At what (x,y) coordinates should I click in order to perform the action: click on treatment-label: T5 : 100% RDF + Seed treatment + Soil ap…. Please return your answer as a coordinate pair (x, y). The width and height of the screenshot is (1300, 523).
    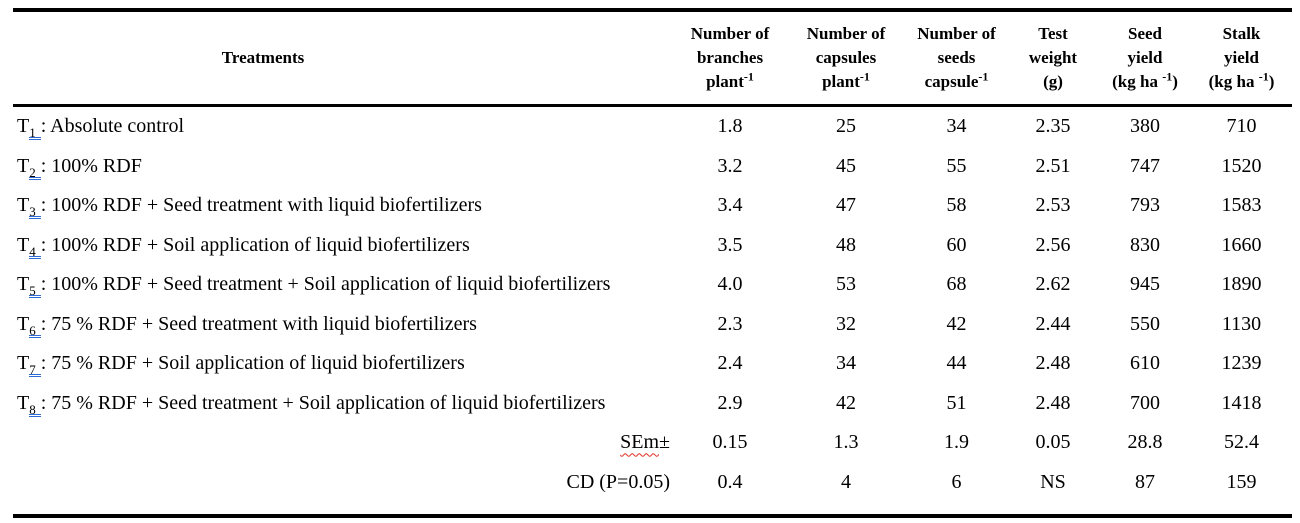
    Looking at the image, I should click on (314, 286).